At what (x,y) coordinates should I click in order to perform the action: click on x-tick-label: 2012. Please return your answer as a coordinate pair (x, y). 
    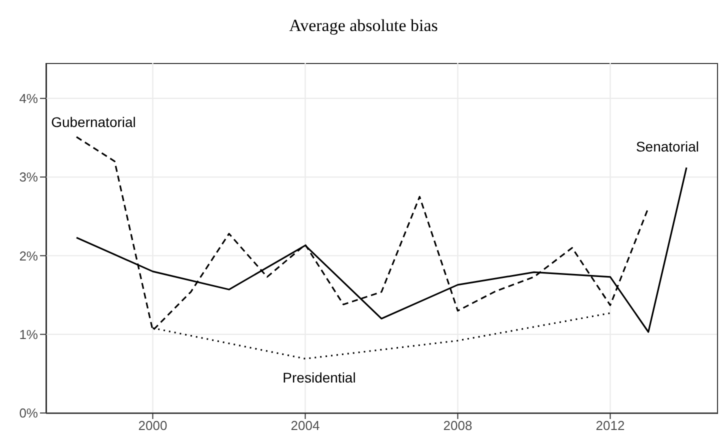
    Looking at the image, I should click on (610, 426).